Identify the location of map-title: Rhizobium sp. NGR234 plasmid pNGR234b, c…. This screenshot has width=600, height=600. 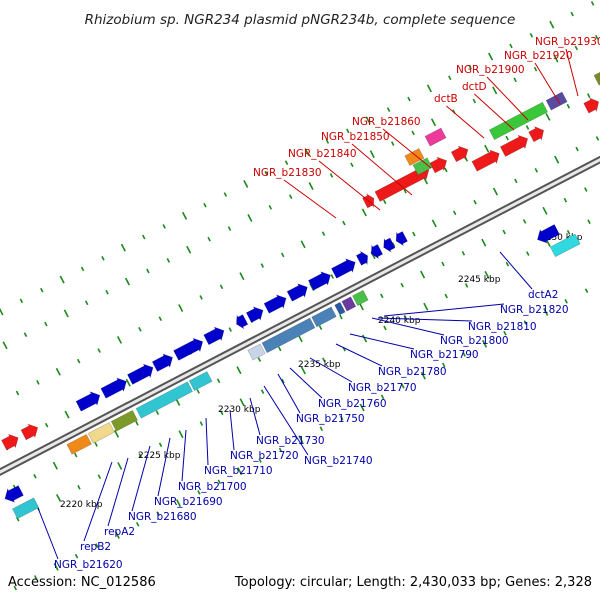
(300, 20).